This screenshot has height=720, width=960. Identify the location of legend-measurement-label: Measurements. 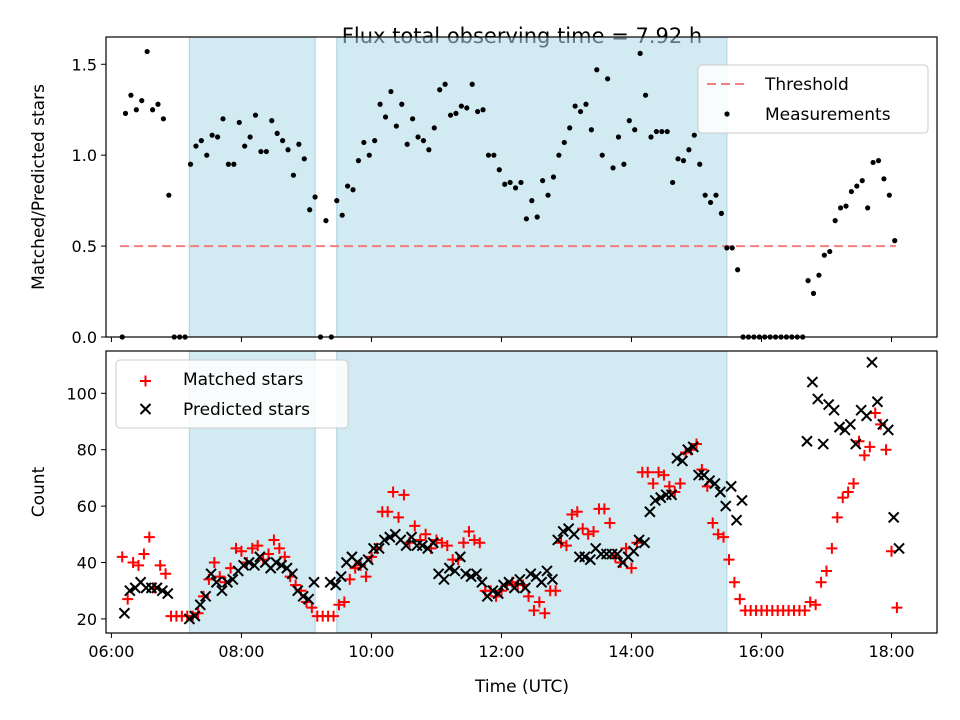
(828, 115).